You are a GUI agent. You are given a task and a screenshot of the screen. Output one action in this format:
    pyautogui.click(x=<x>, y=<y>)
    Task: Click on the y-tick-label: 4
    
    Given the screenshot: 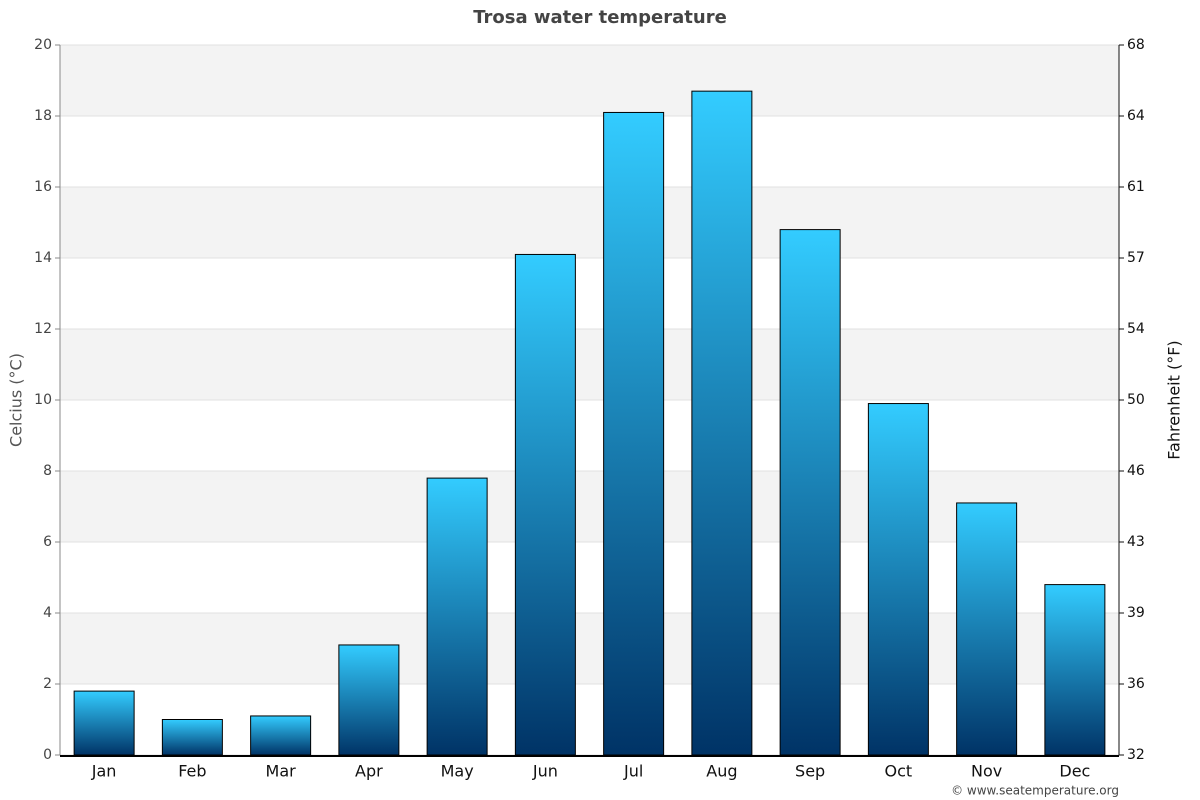 What is the action you would take?
    pyautogui.click(x=47, y=613)
    